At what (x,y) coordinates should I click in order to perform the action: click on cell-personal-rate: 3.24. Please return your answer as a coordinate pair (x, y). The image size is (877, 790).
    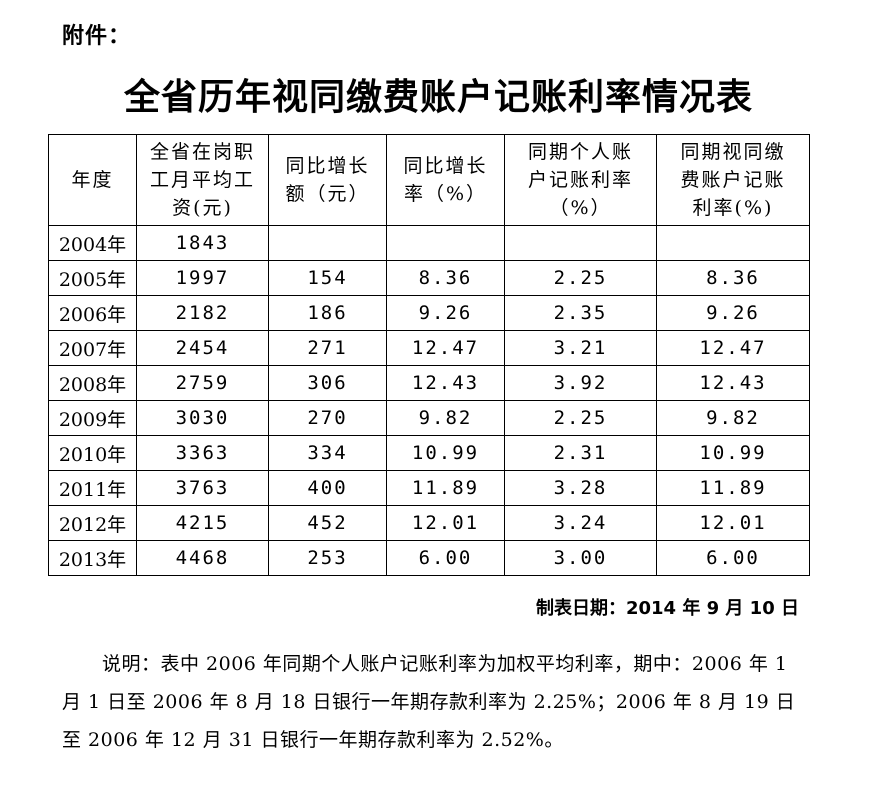
    Looking at the image, I should click on (580, 523).